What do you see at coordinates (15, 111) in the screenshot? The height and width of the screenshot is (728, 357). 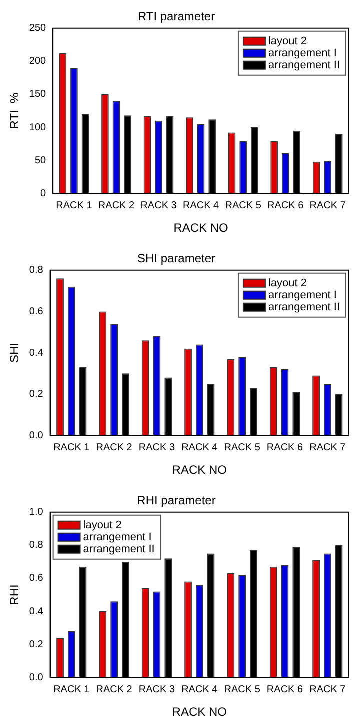 I see `y-axis-title: RTI %` at bounding box center [15, 111].